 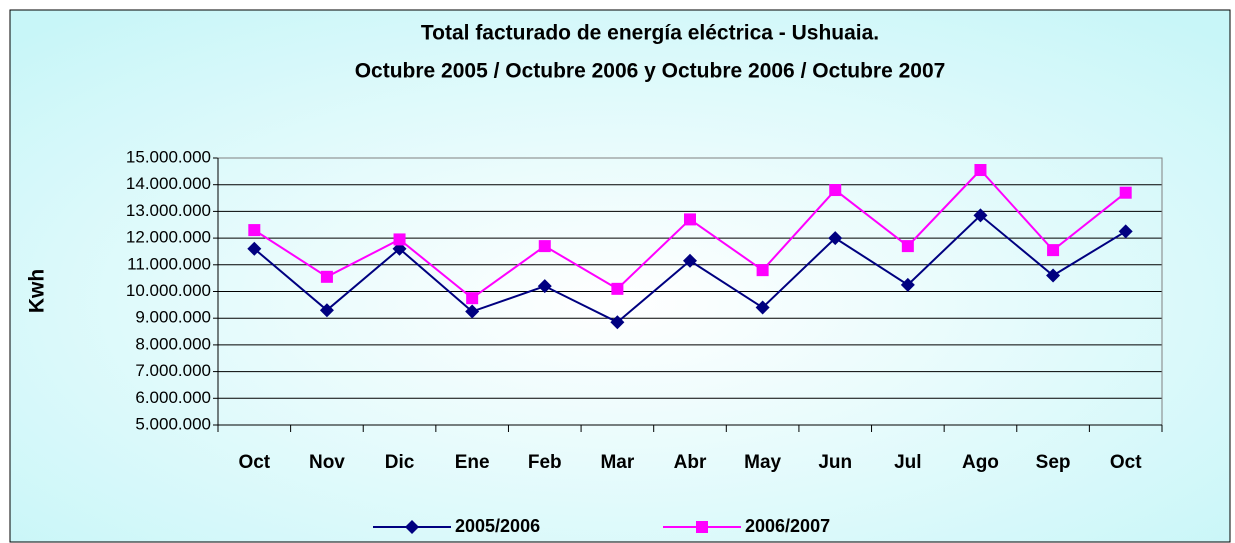 What do you see at coordinates (617, 462) in the screenshot?
I see `x-tick-label: Mar` at bounding box center [617, 462].